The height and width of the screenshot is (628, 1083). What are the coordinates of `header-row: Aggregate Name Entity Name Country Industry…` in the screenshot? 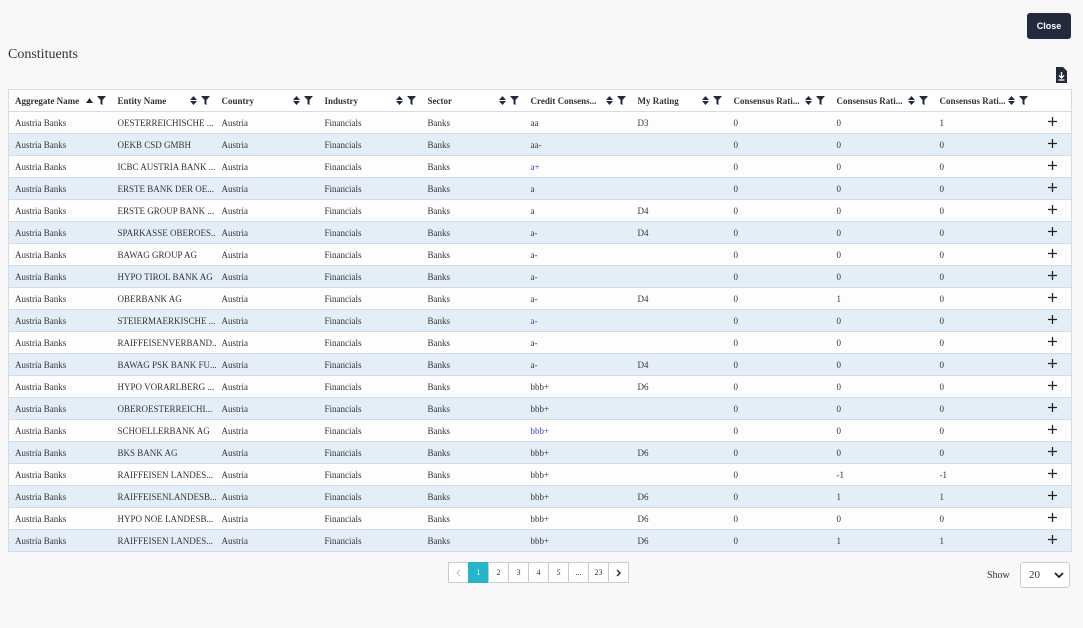 It's located at (540, 100).